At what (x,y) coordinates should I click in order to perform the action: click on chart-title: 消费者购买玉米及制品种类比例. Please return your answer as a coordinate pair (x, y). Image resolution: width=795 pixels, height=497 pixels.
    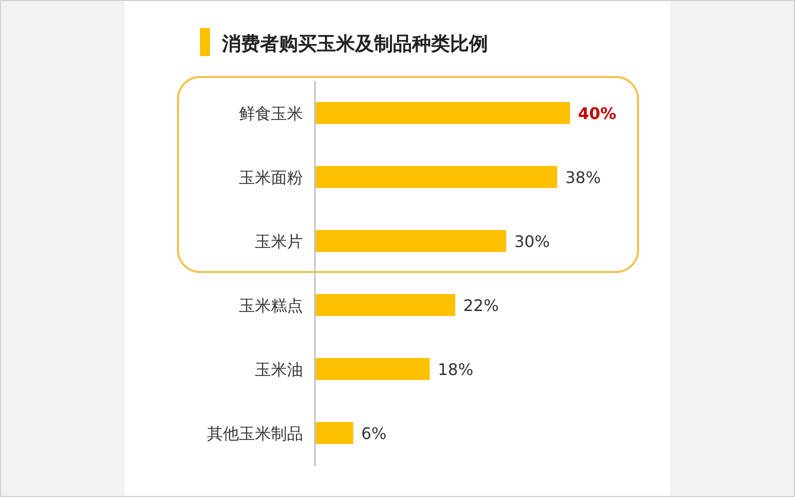
    Looking at the image, I should click on (354, 44).